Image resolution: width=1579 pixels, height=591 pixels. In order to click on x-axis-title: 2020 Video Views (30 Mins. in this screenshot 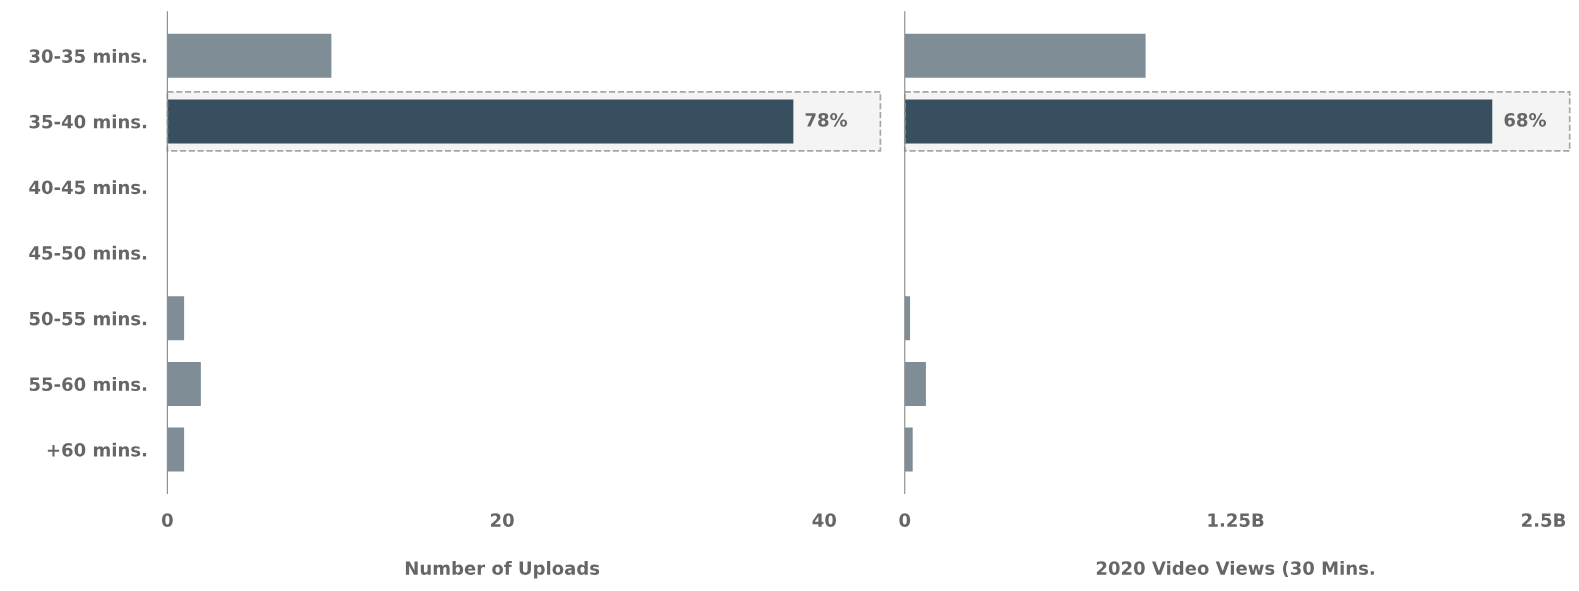, I will do `click(1235, 569)`.